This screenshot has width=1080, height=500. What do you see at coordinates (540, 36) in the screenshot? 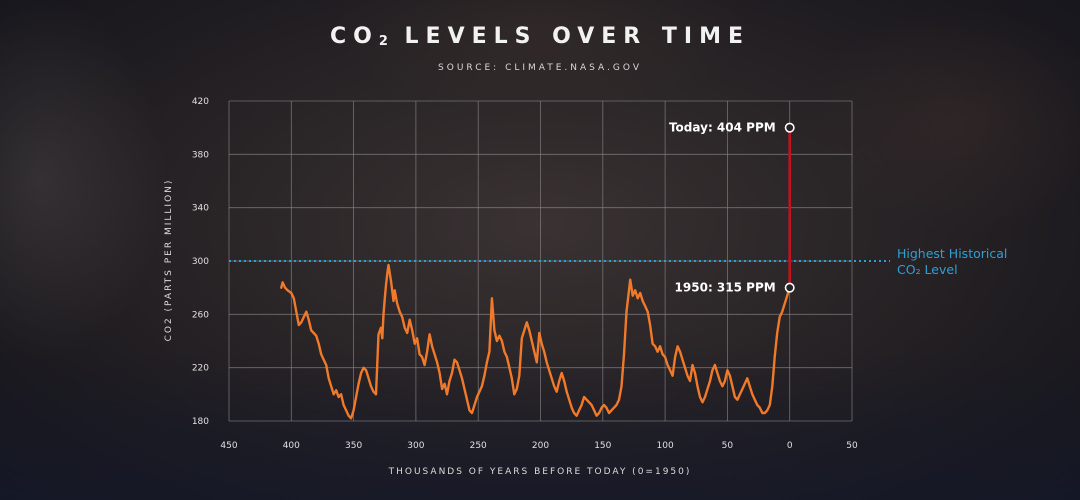
I see `chart-title: CO2 LEVELS OVER TIME` at bounding box center [540, 36].